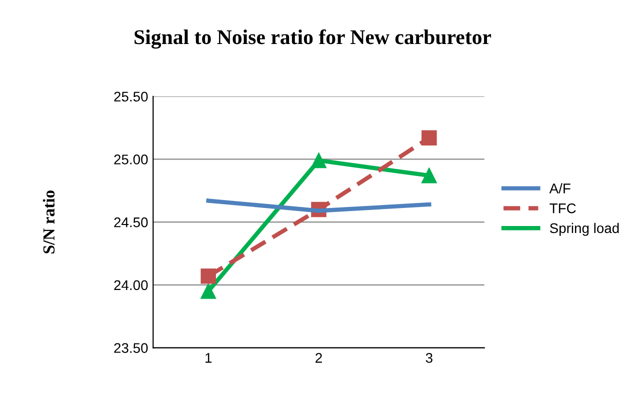 This screenshot has width=625, height=419. What do you see at coordinates (131, 285) in the screenshot?
I see `y-tick-label: 24.00` at bounding box center [131, 285].